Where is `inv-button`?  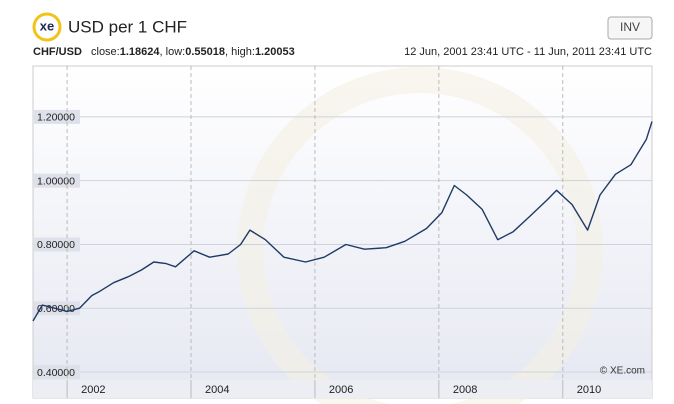 inv-button is located at coordinates (630, 28).